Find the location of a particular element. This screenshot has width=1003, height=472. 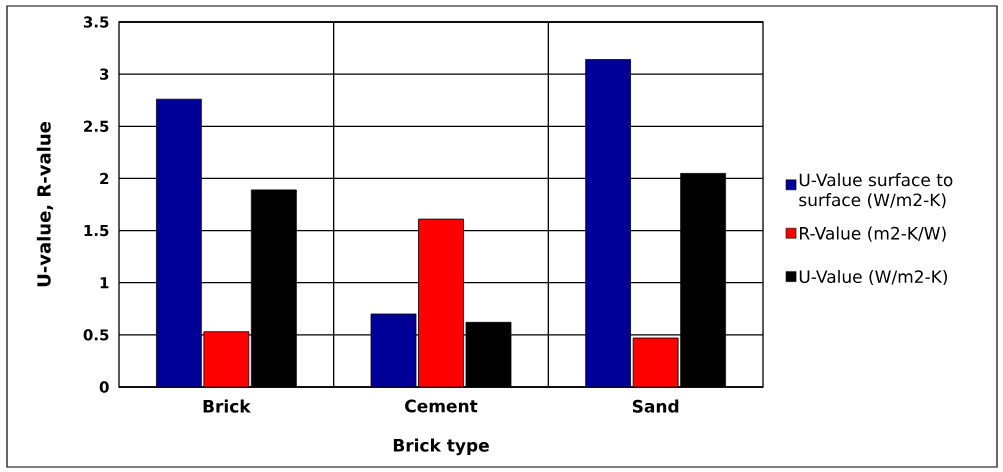

x-tick-label: Brick is located at coordinates (227, 406).